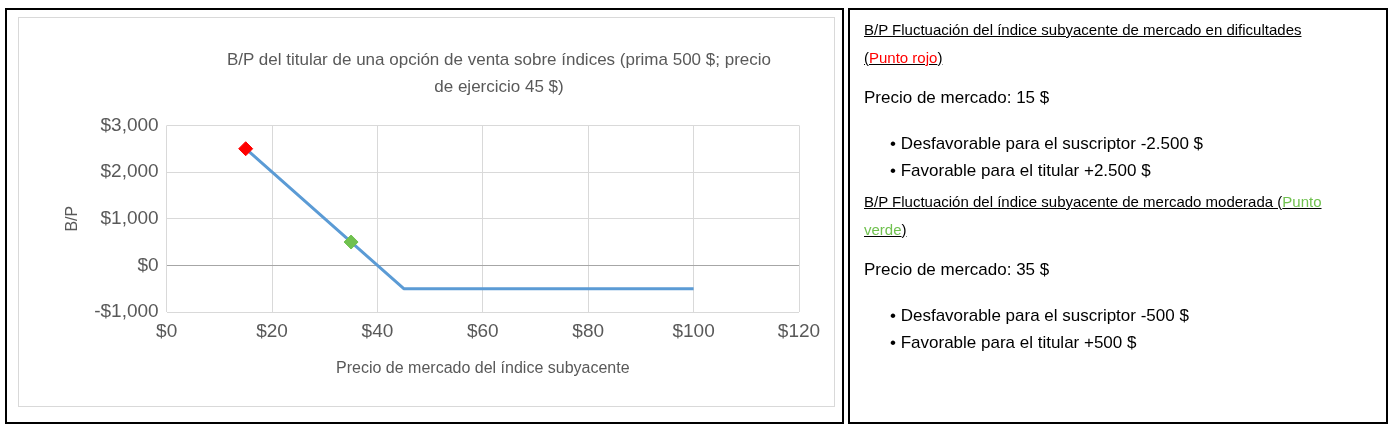  What do you see at coordinates (483, 367) in the screenshot?
I see `x-axis-title: Precio de mercado del índice subyacente` at bounding box center [483, 367].